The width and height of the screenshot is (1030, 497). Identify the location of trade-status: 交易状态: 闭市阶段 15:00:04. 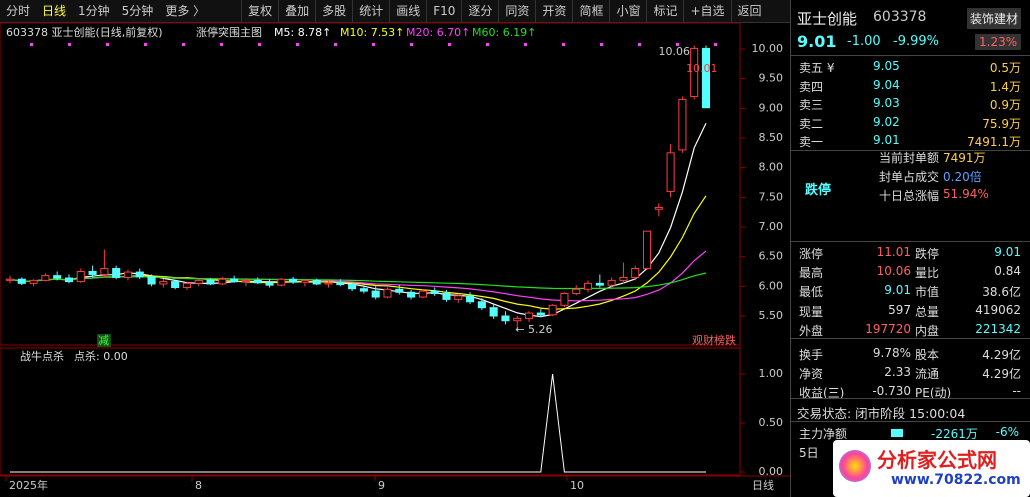
(881, 413).